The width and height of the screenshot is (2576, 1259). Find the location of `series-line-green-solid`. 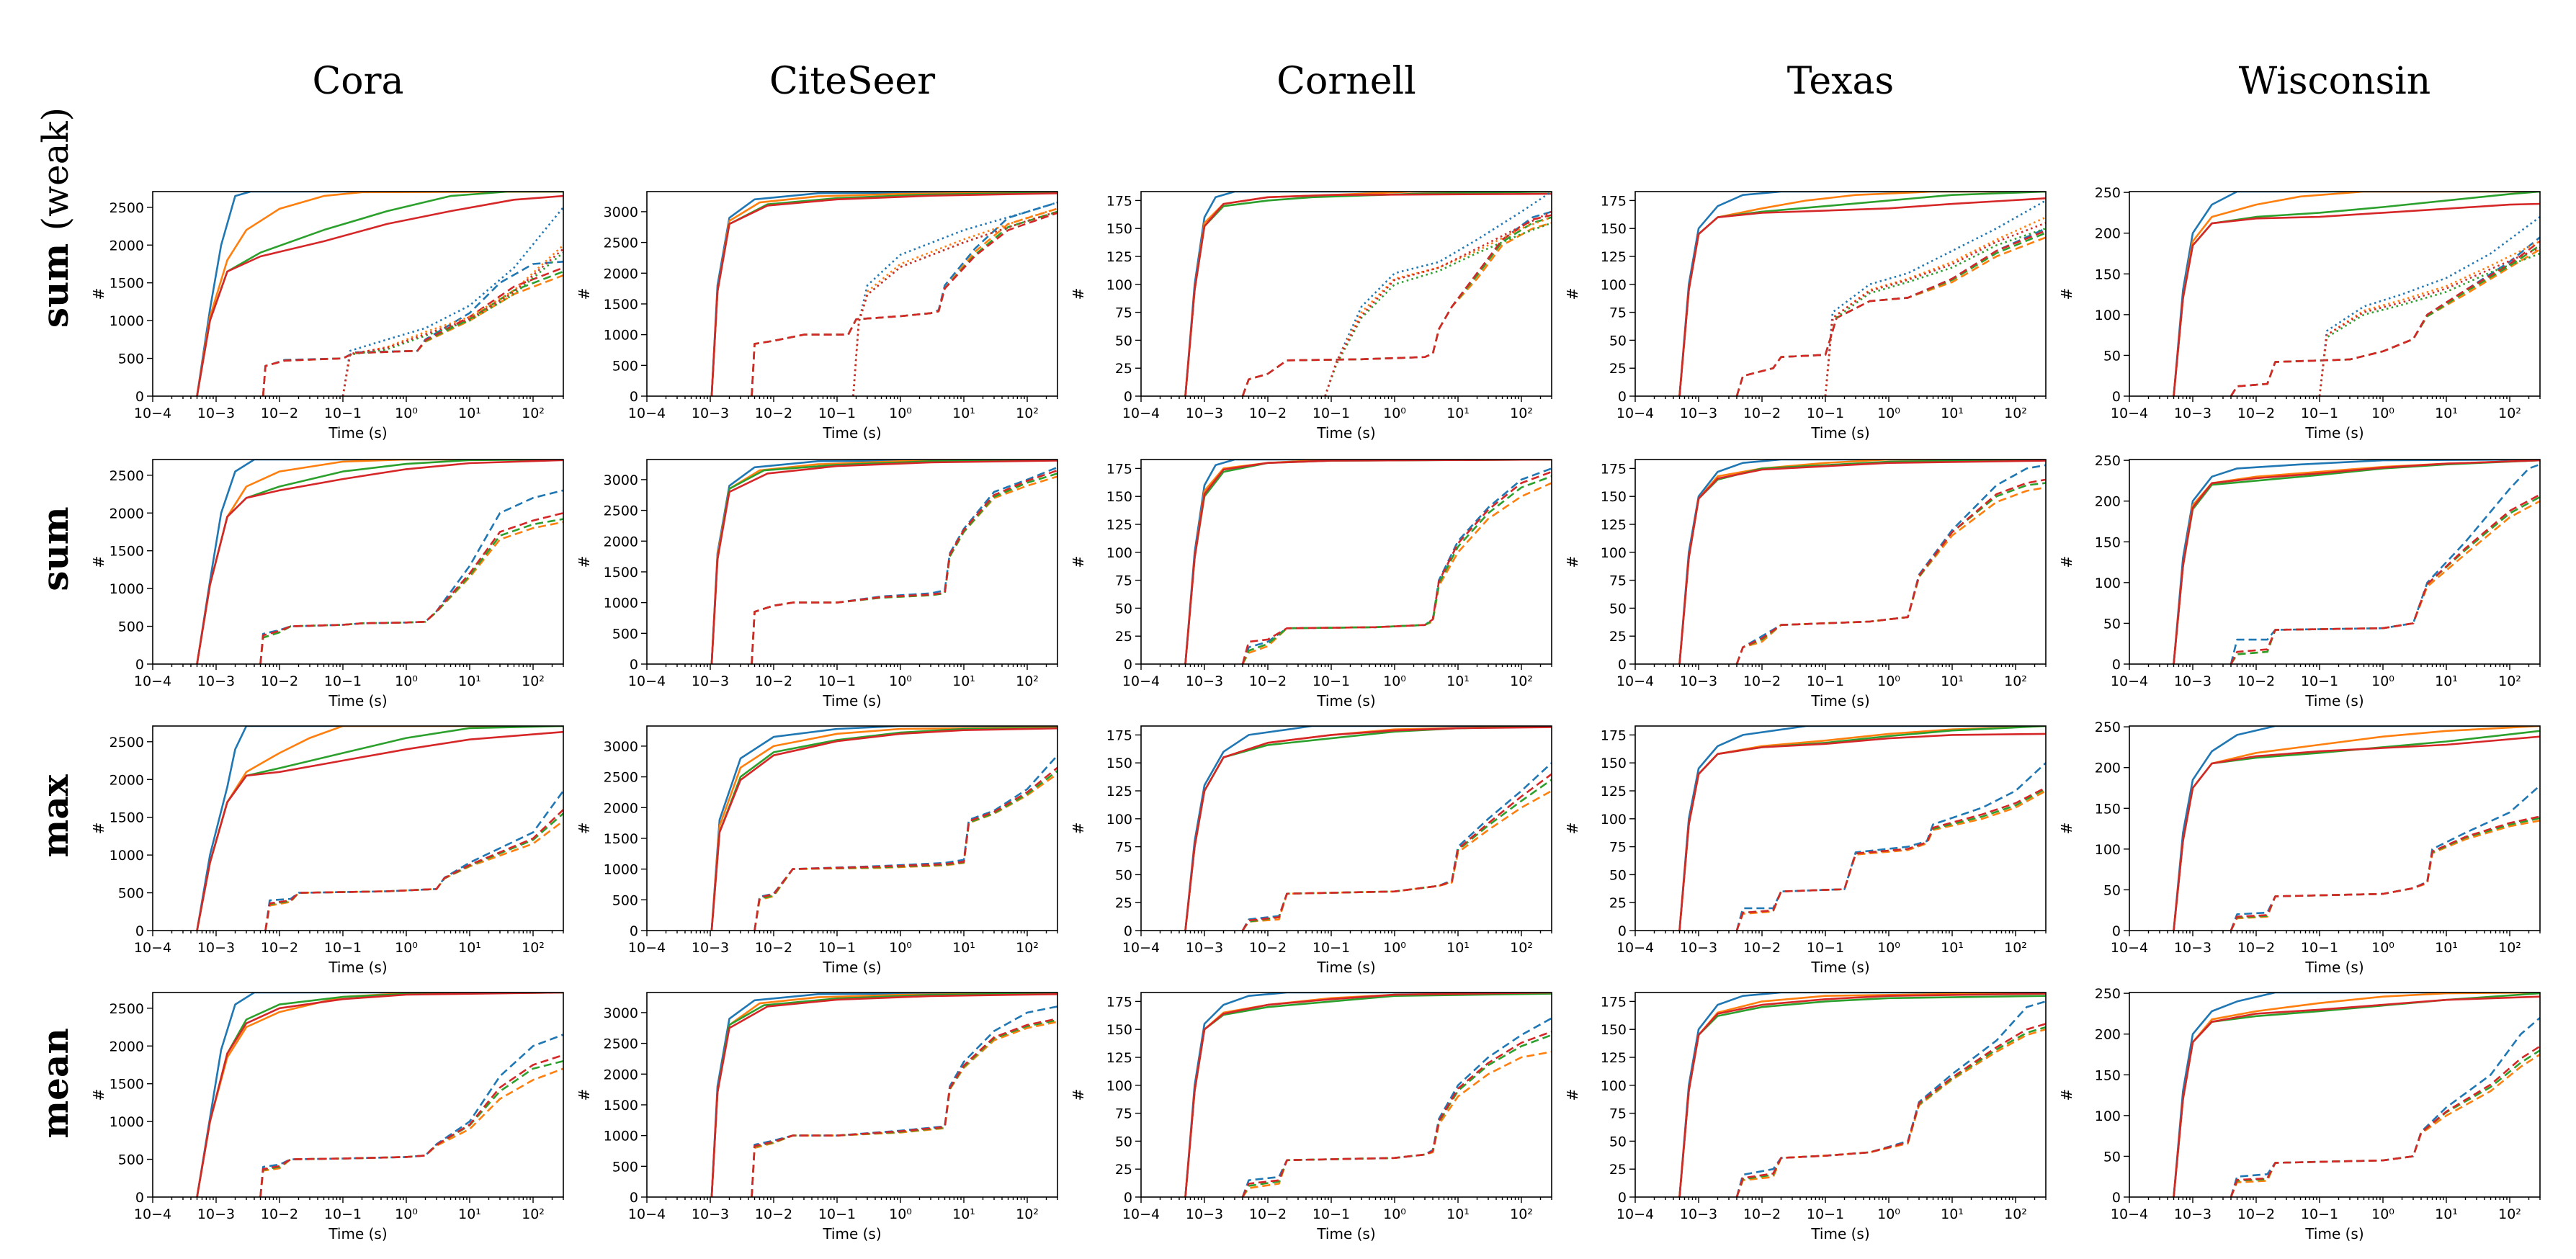

series-line-green-solid is located at coordinates (1862, 294).